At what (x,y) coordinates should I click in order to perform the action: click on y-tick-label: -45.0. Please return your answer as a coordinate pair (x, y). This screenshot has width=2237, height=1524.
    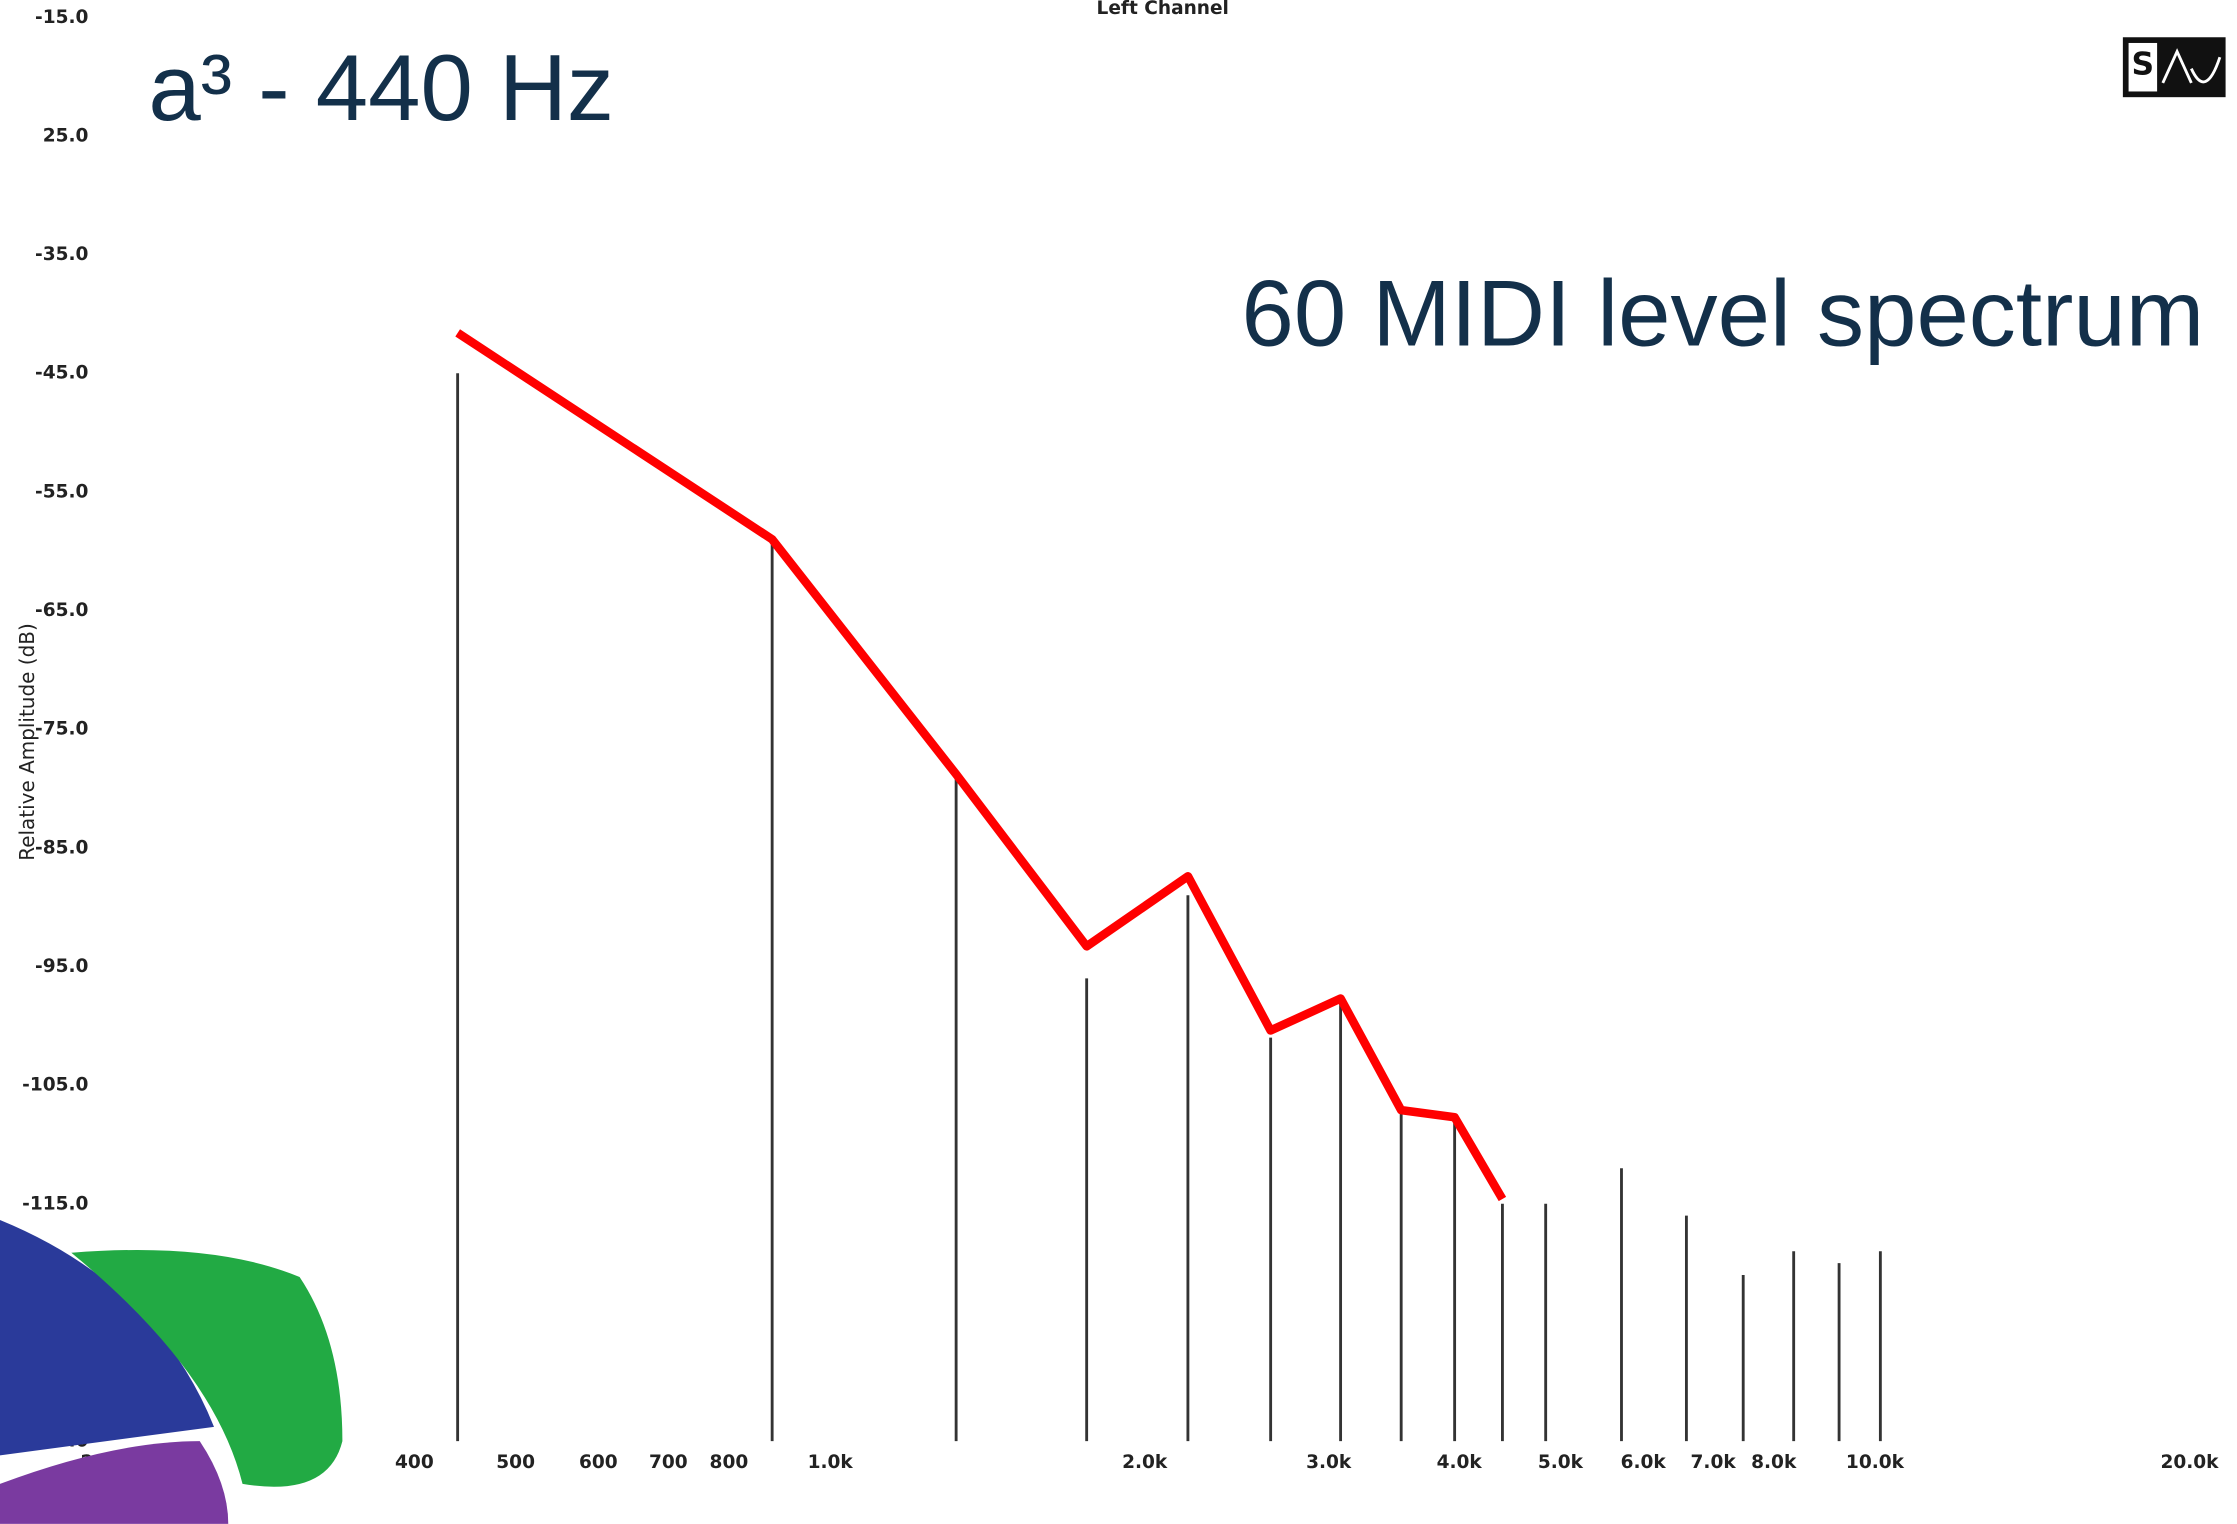
    Looking at the image, I should click on (61, 373).